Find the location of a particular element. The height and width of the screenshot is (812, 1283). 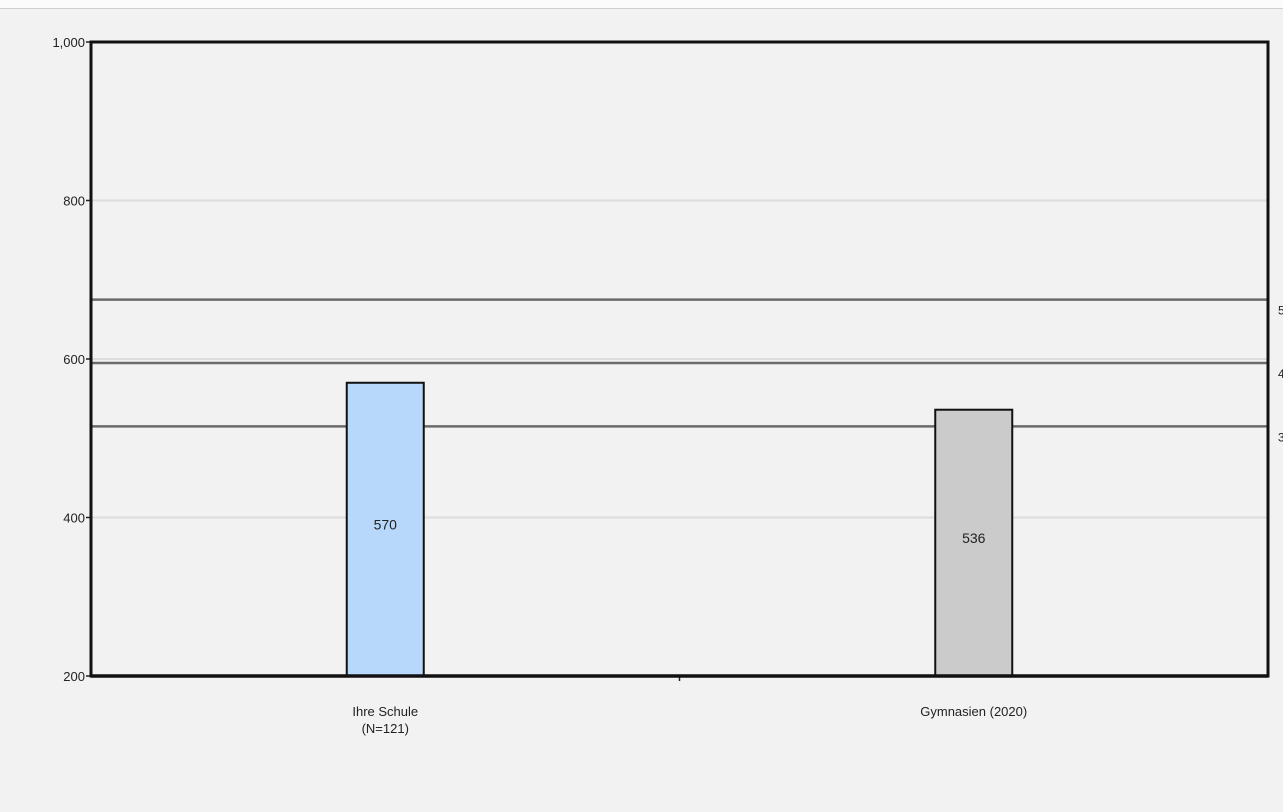

bar-value-label: 570 is located at coordinates (386, 524).